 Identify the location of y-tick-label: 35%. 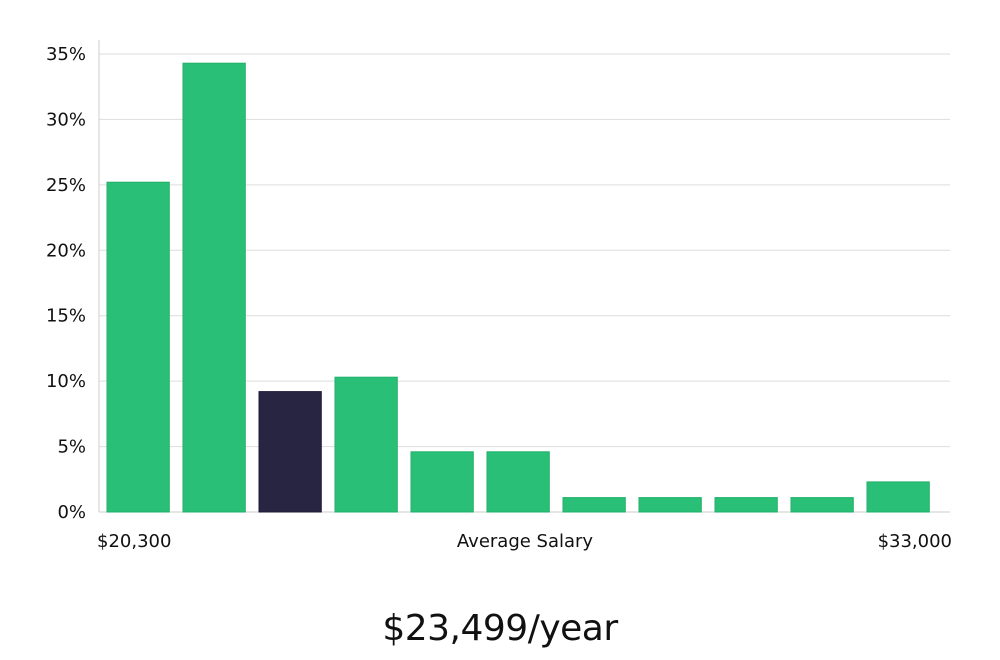
(66, 54).